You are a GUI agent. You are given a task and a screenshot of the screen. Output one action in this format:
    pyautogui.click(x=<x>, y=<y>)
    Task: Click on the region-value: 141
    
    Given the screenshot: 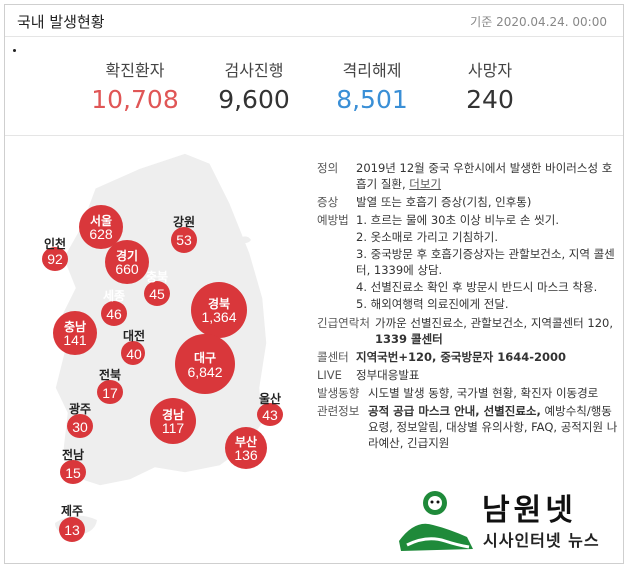 What is the action you would take?
    pyautogui.click(x=75, y=340)
    